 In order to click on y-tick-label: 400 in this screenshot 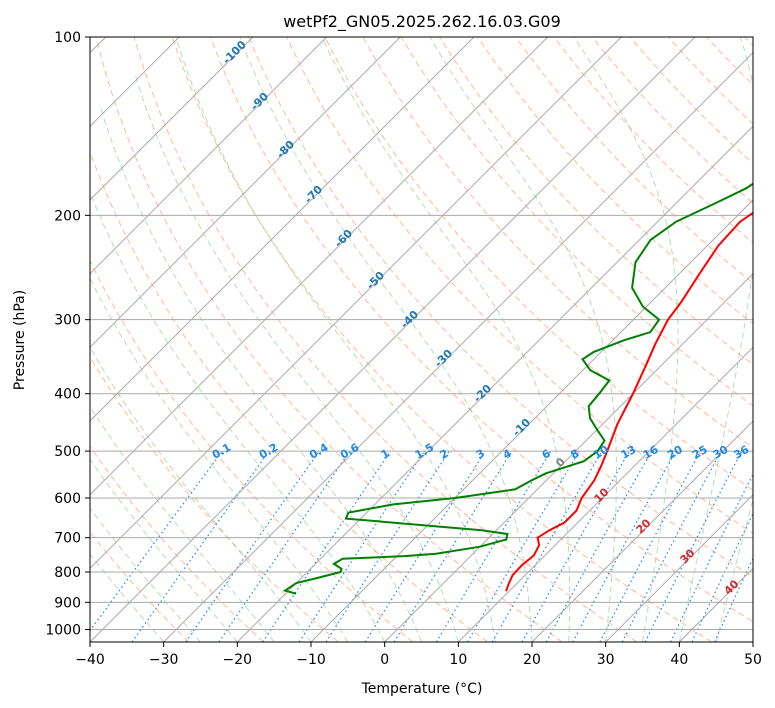, I will do `click(67, 395)`.